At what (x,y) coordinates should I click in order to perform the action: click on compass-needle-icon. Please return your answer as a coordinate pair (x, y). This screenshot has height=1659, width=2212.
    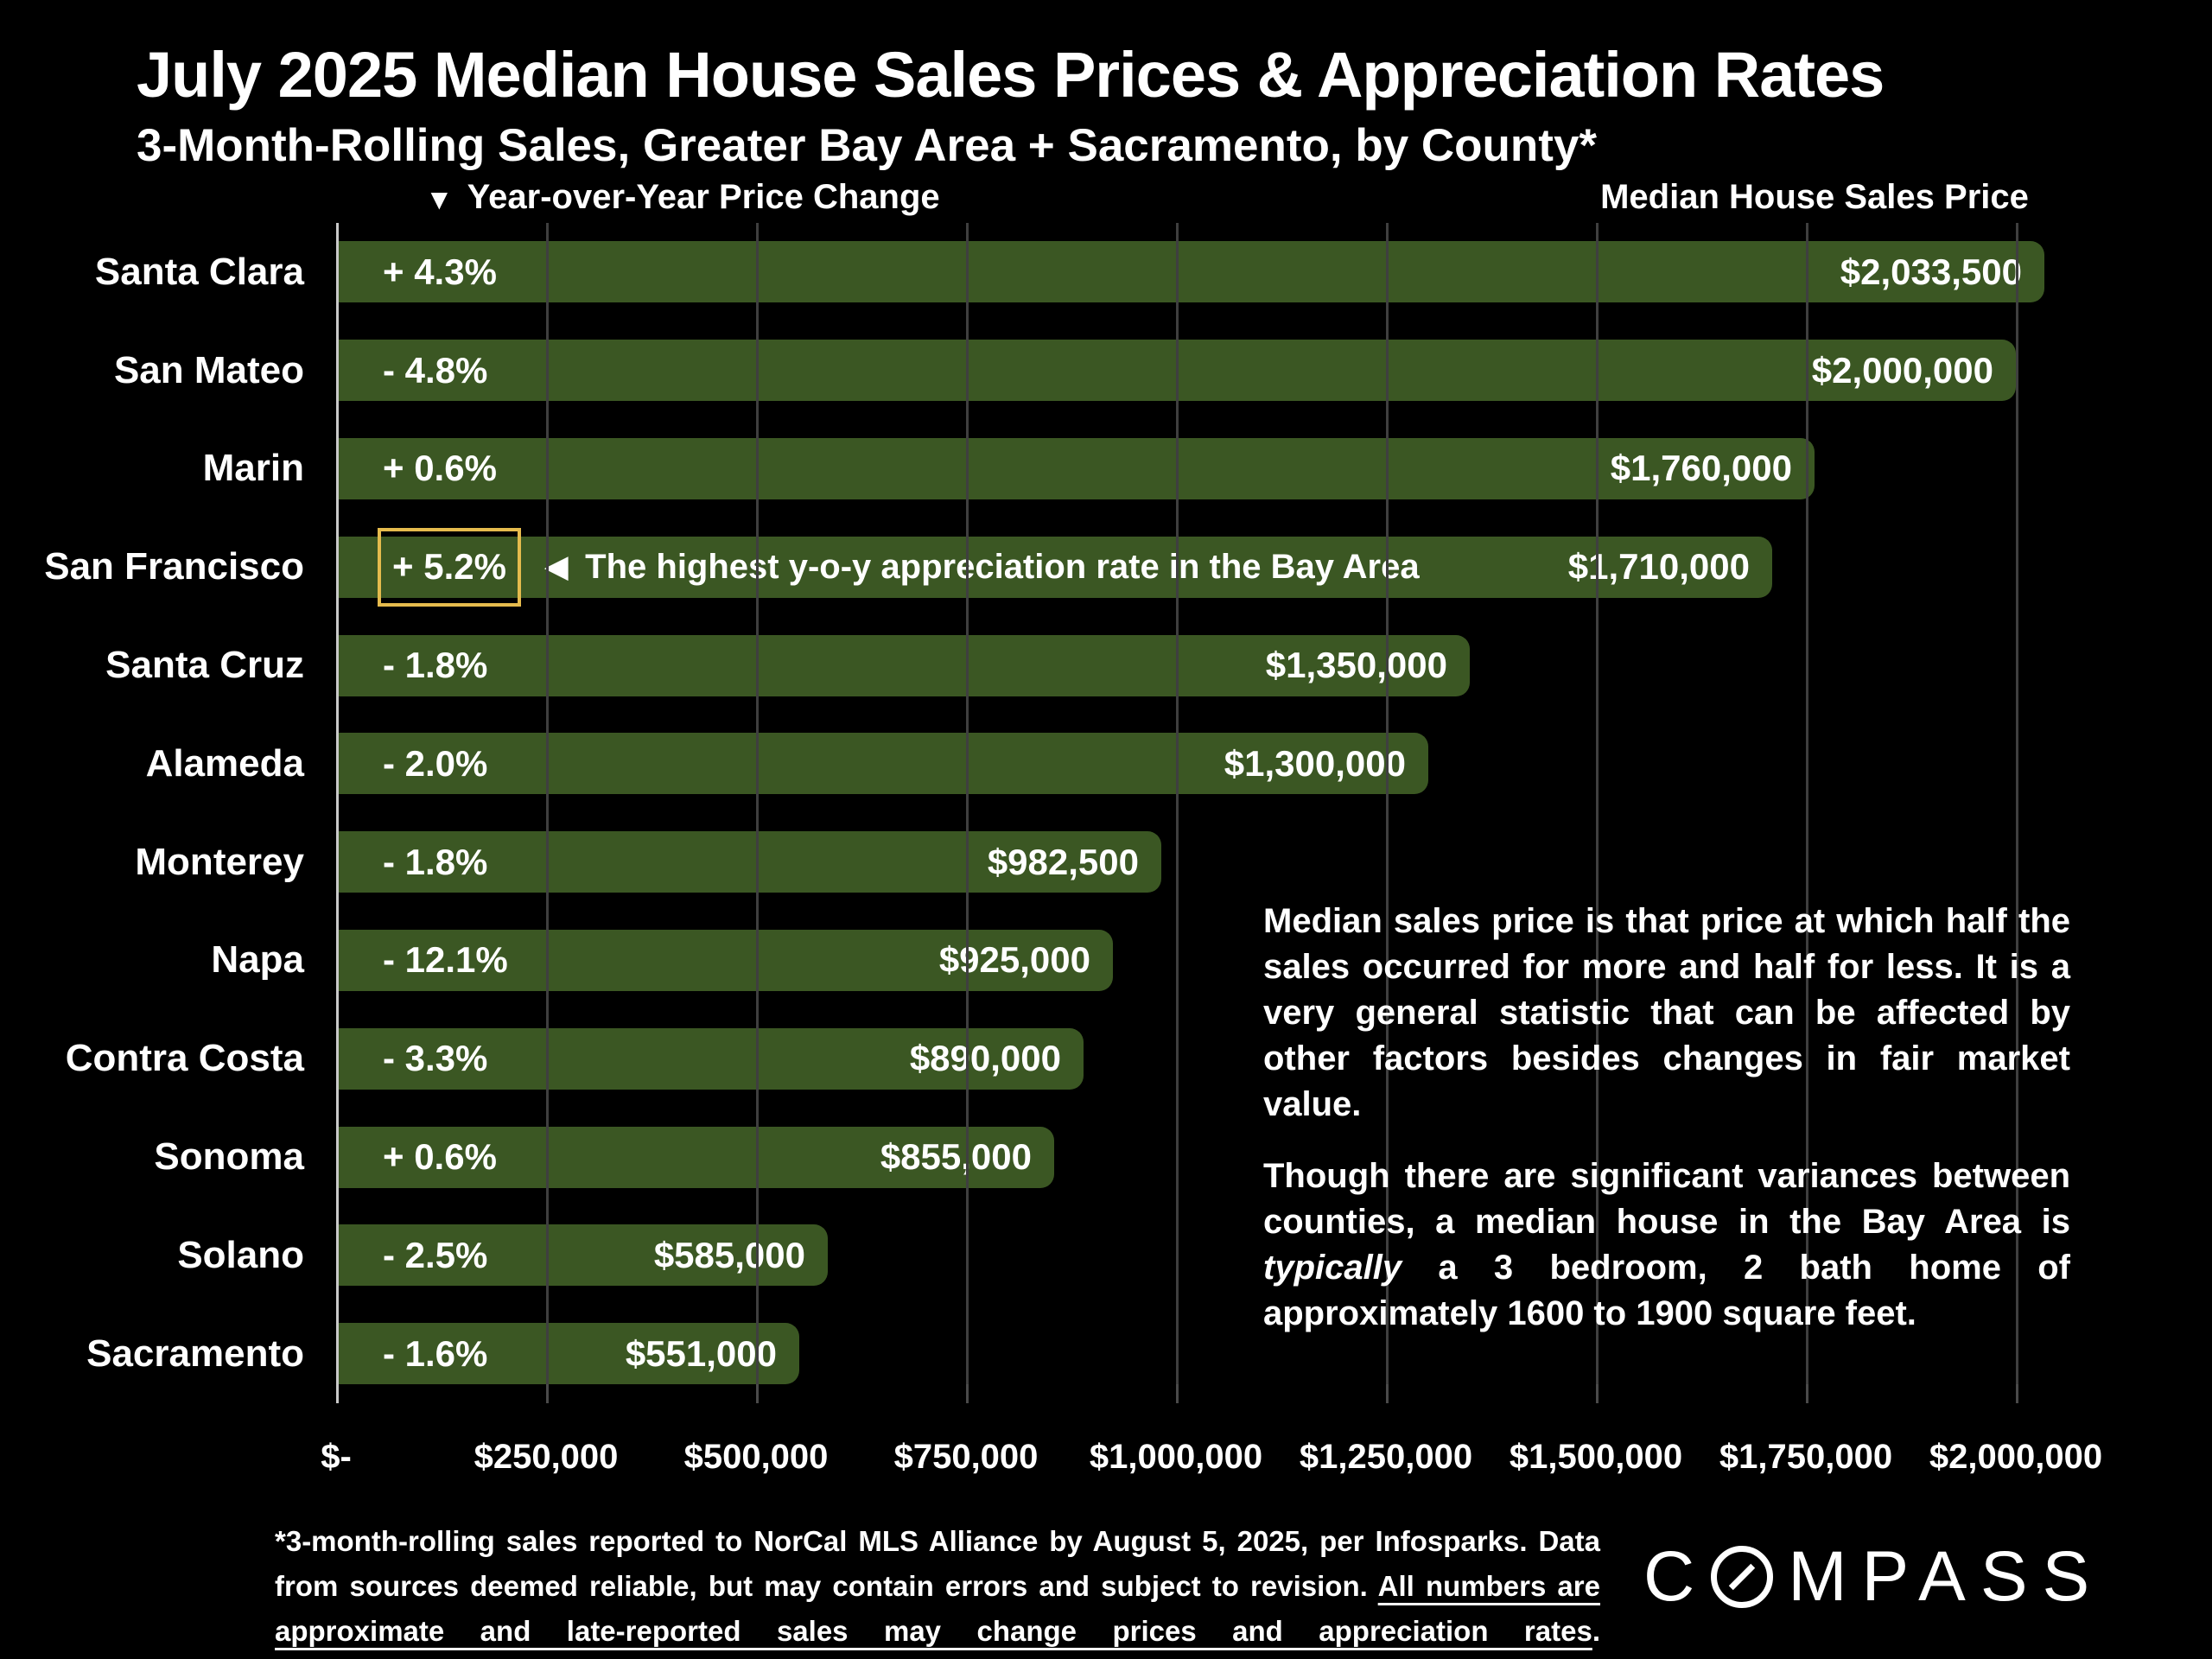
    Looking at the image, I should click on (1742, 1577).